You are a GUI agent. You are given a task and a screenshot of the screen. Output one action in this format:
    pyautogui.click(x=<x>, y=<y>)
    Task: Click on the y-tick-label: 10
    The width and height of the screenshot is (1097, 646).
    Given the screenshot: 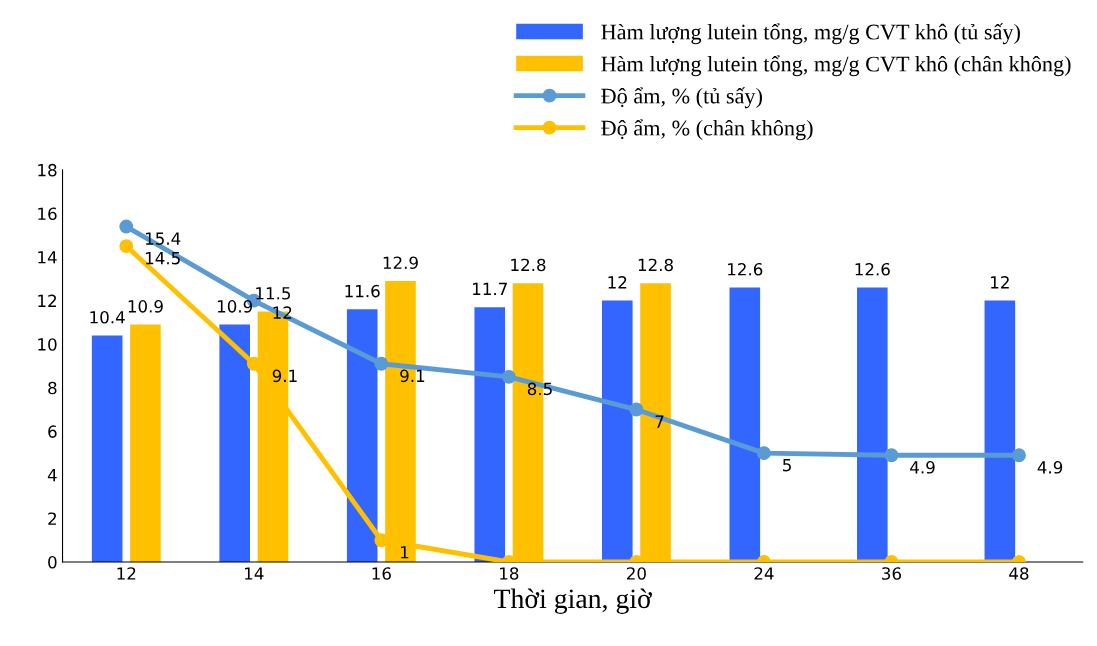 What is the action you would take?
    pyautogui.click(x=47, y=344)
    